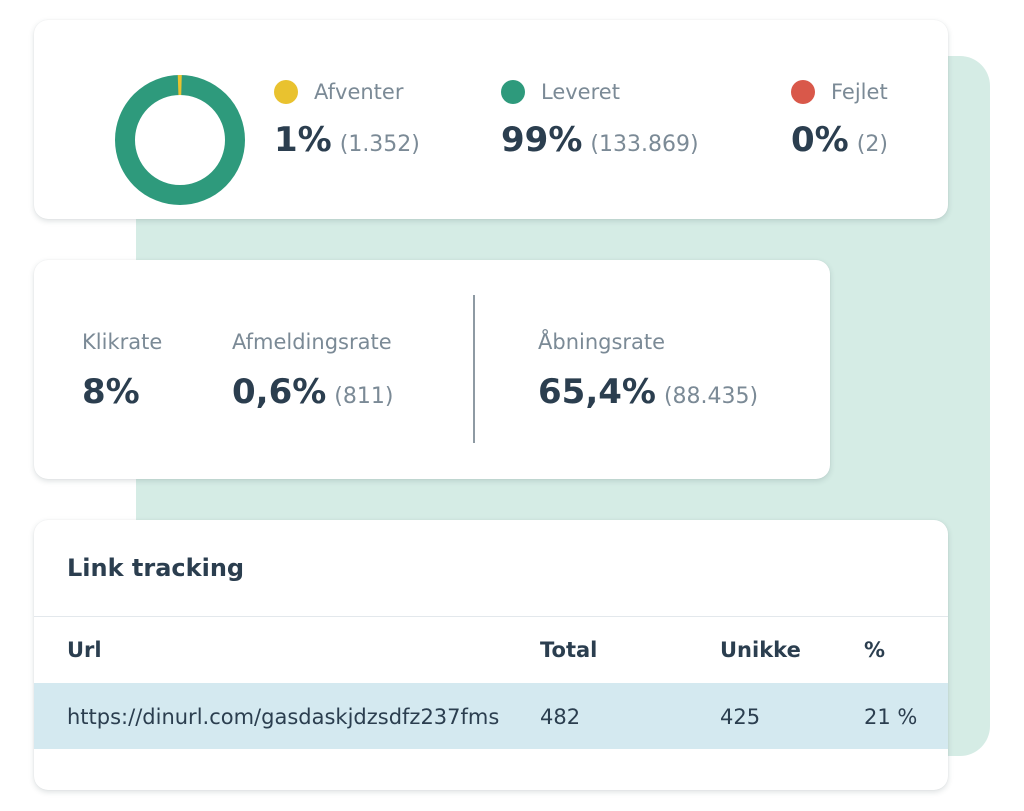 This screenshot has height=811, width=1024. Describe the element at coordinates (648, 370) in the screenshot. I see `open-rate: Åbningsrate 65,4% (88.435)` at that location.